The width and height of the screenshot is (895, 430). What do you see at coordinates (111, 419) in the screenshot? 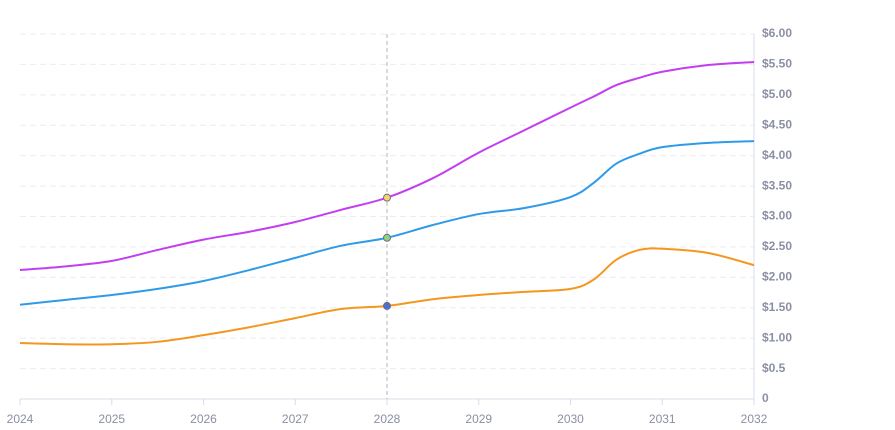
I see `x-tick-label: 2025` at bounding box center [111, 419].